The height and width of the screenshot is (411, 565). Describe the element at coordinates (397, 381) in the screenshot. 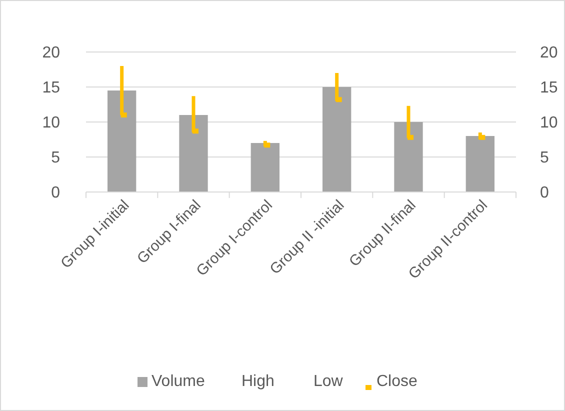

I see `legend-label: Close` at that location.